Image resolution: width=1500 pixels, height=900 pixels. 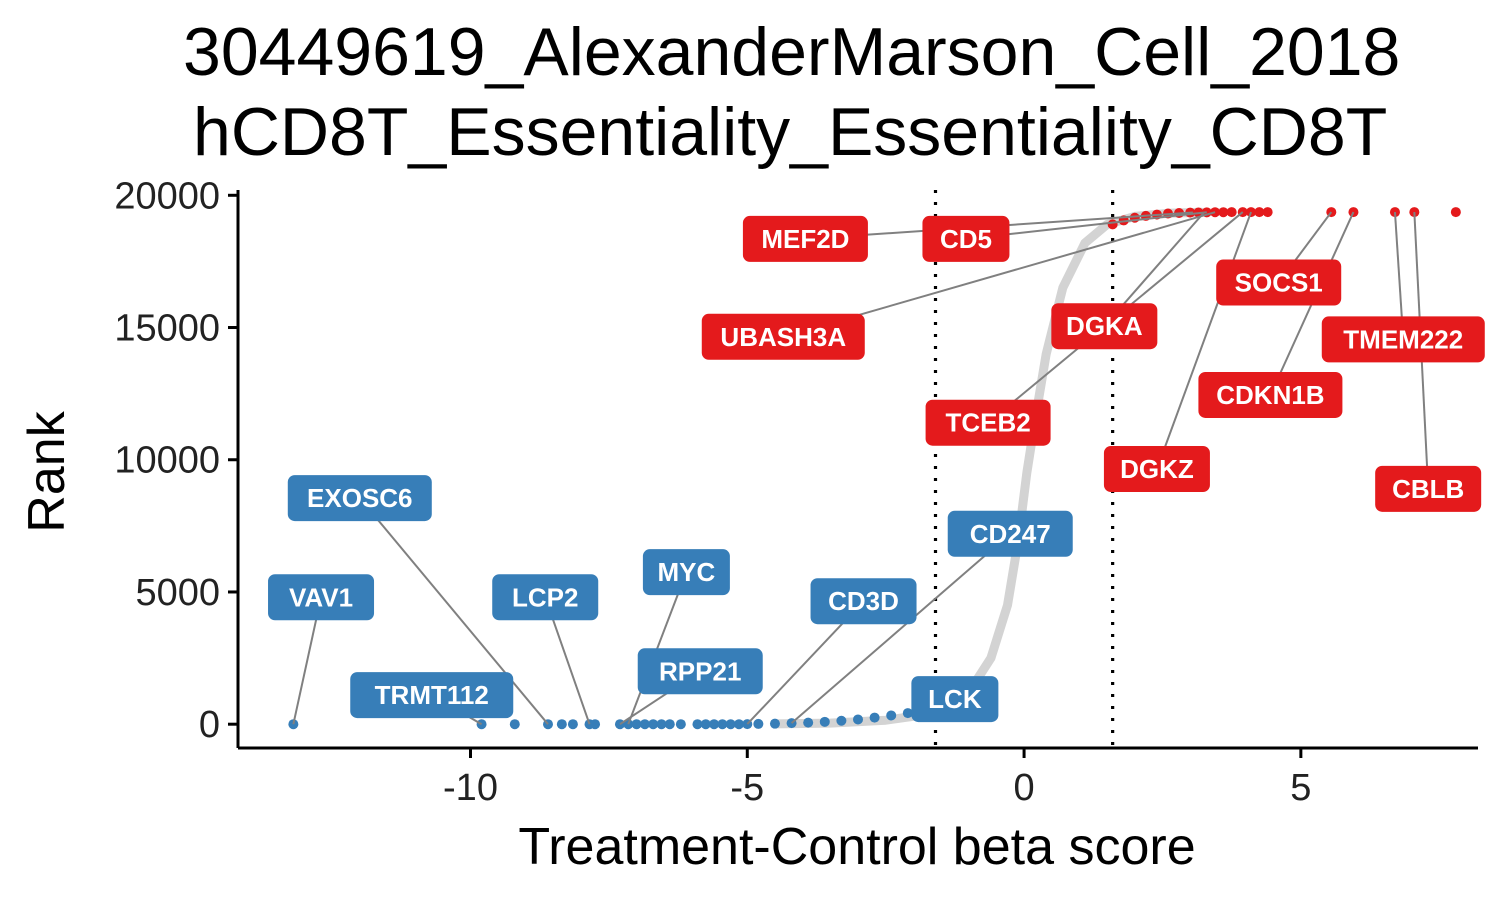 I want to click on gene-label-cd247: CD247, so click(x=1010, y=533).